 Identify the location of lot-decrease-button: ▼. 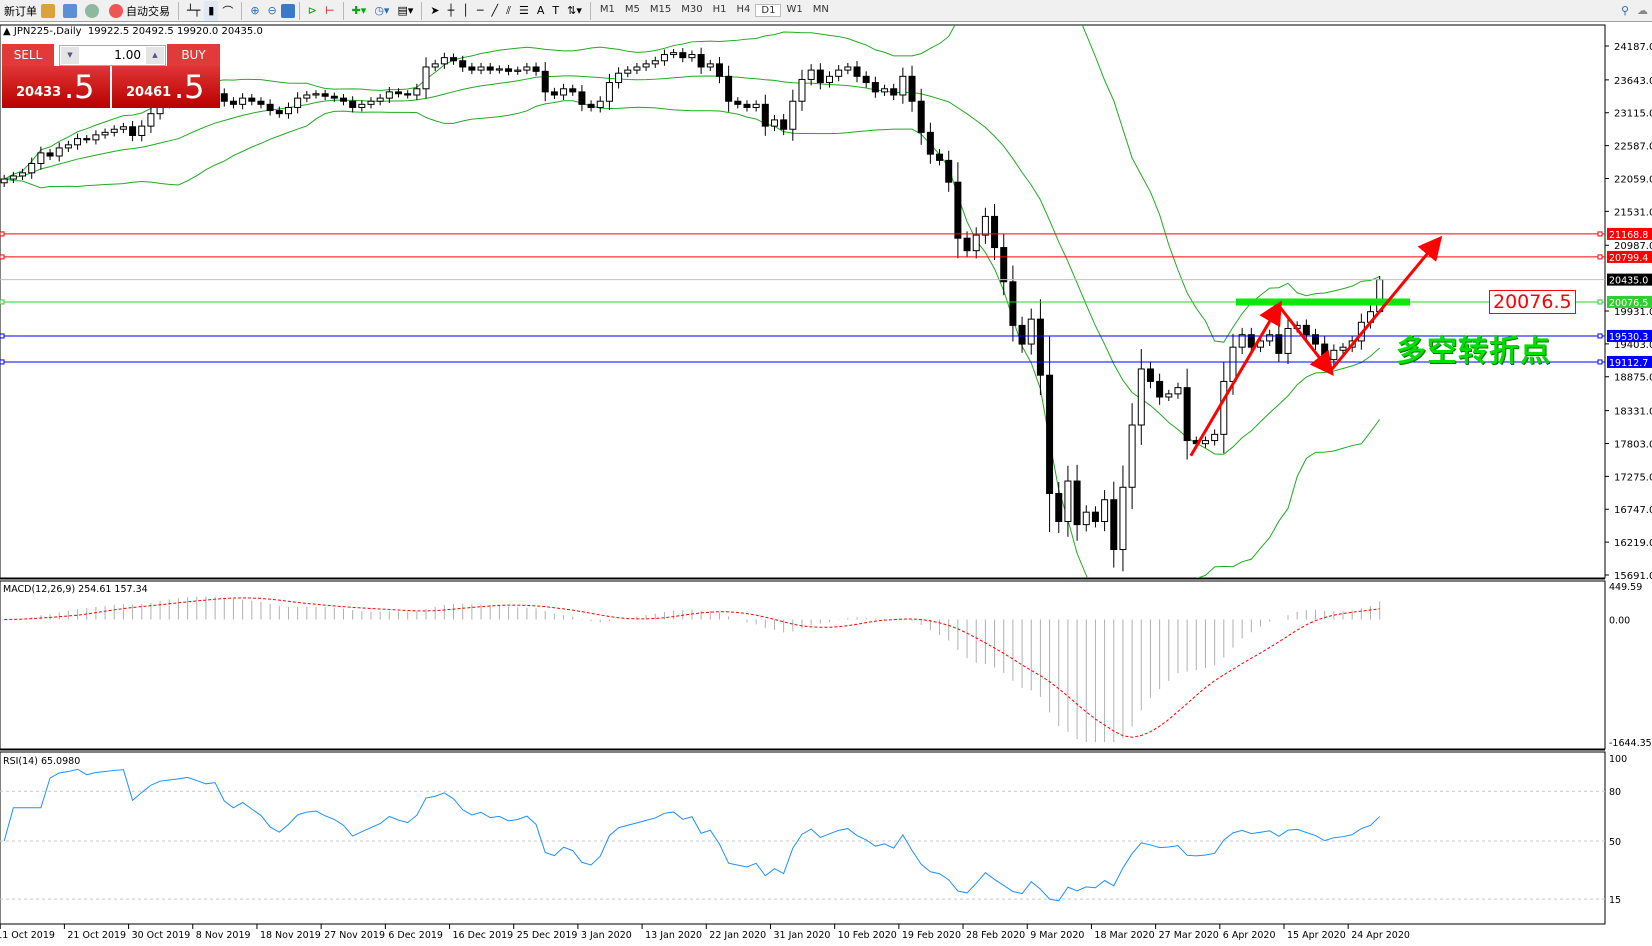
(70, 55).